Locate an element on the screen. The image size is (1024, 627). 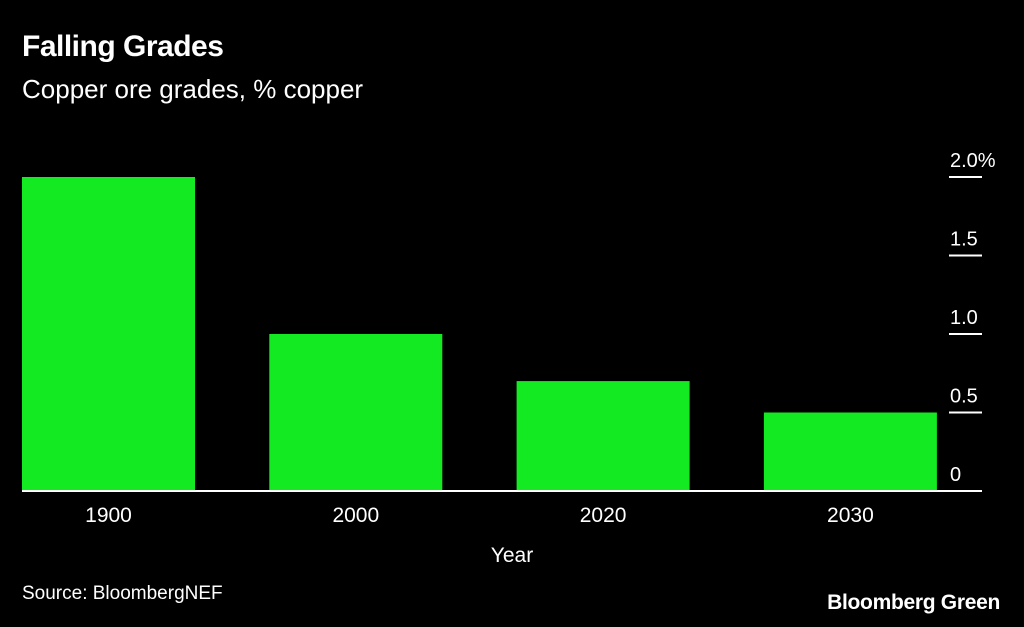
x-tick-label: 2020 is located at coordinates (603, 515).